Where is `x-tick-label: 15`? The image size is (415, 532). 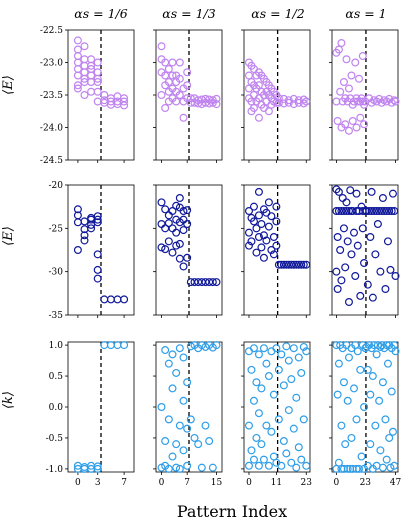 x-tick-label: 15 is located at coordinates (217, 483).